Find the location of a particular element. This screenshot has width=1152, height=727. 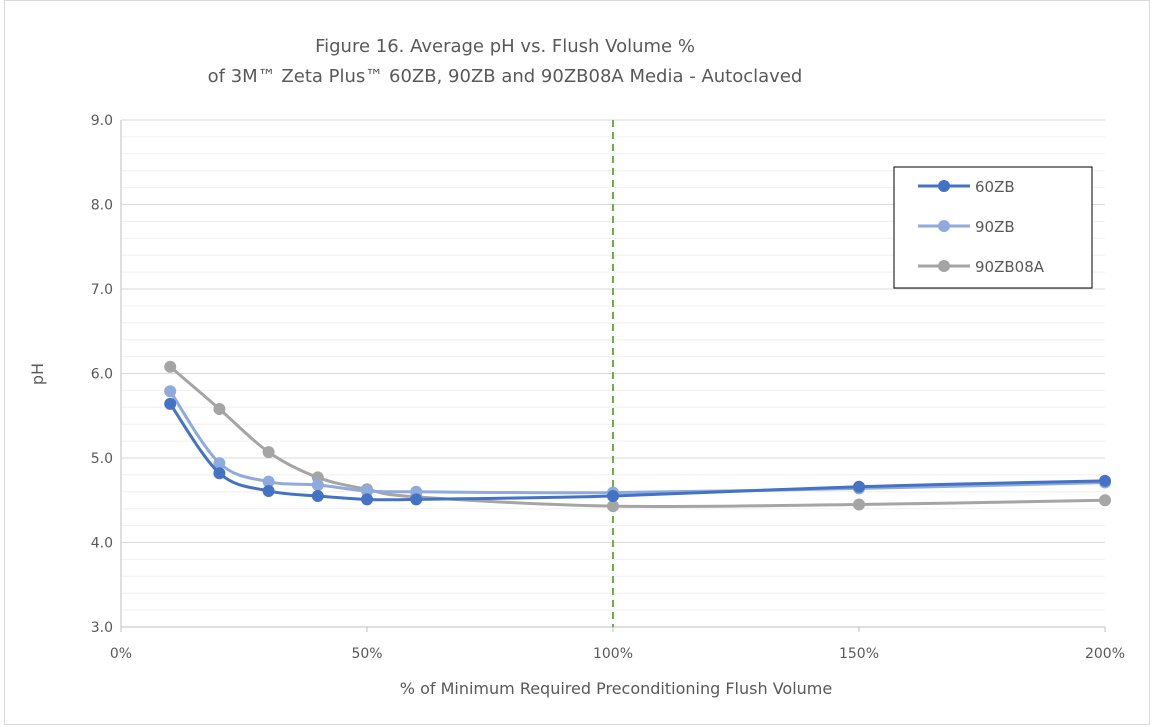

legend: 60ZB 90ZB 90ZB08A is located at coordinates (993, 227).